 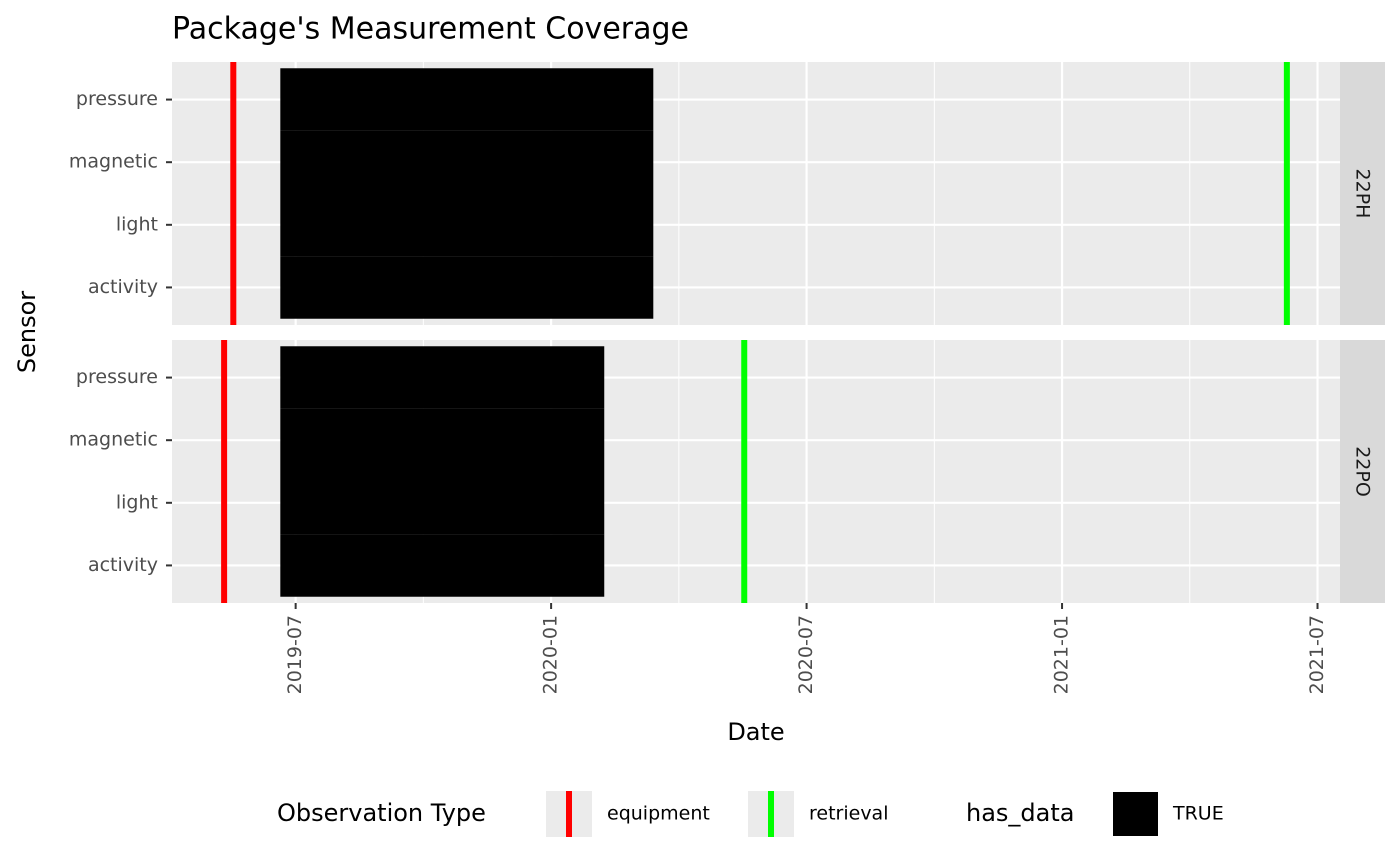 What do you see at coordinates (1020, 813) in the screenshot?
I see `legend-title: has_data` at bounding box center [1020, 813].